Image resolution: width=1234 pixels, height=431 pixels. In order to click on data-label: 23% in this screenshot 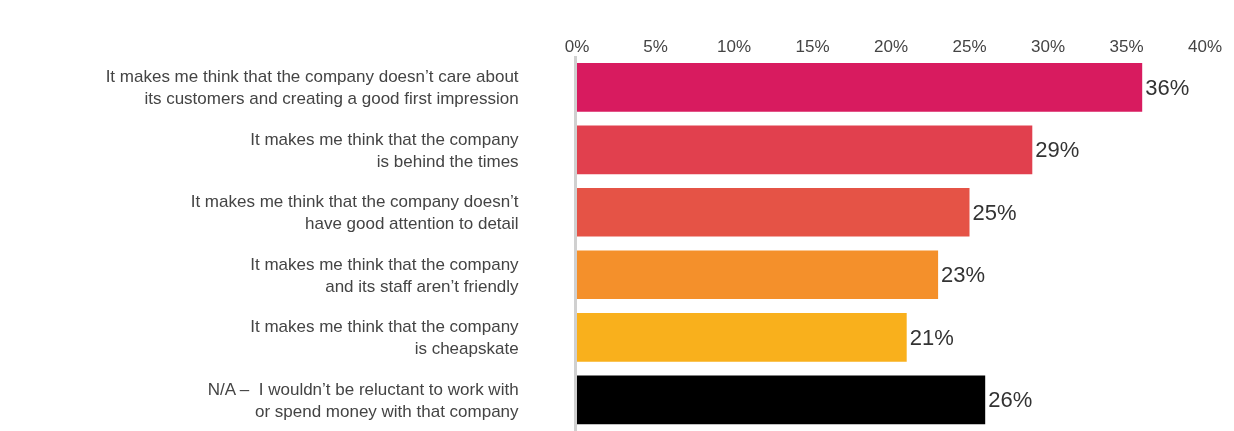, I will do `click(963, 275)`.